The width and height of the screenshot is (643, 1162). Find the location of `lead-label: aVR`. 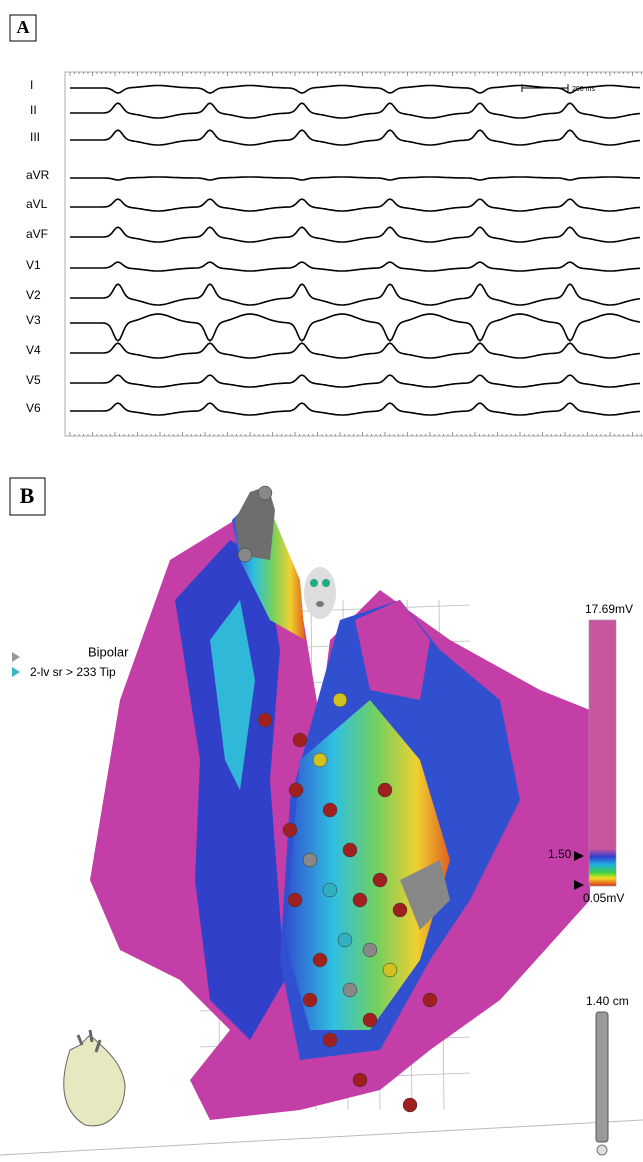

lead-label: aVR is located at coordinates (38, 175).